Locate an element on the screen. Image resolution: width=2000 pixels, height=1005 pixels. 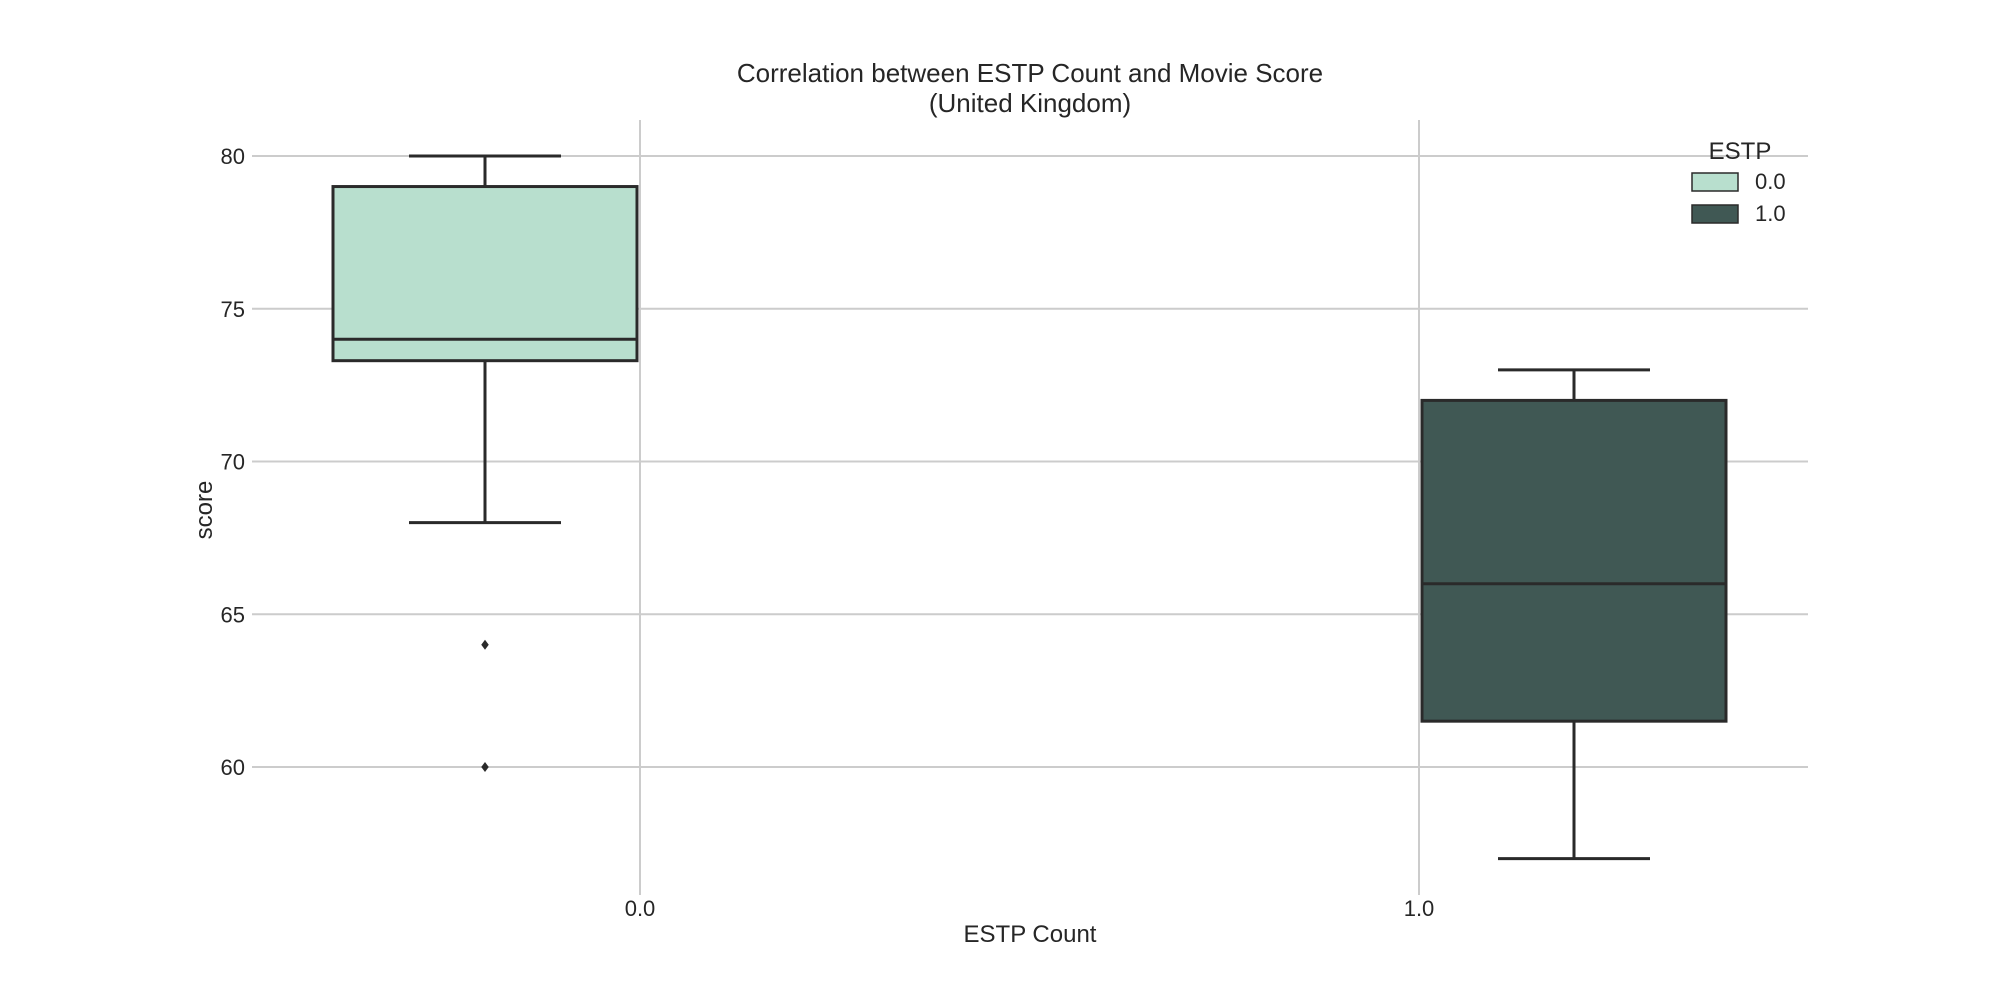
legend: ESTP 0.0 1.0 is located at coordinates (1738, 182).